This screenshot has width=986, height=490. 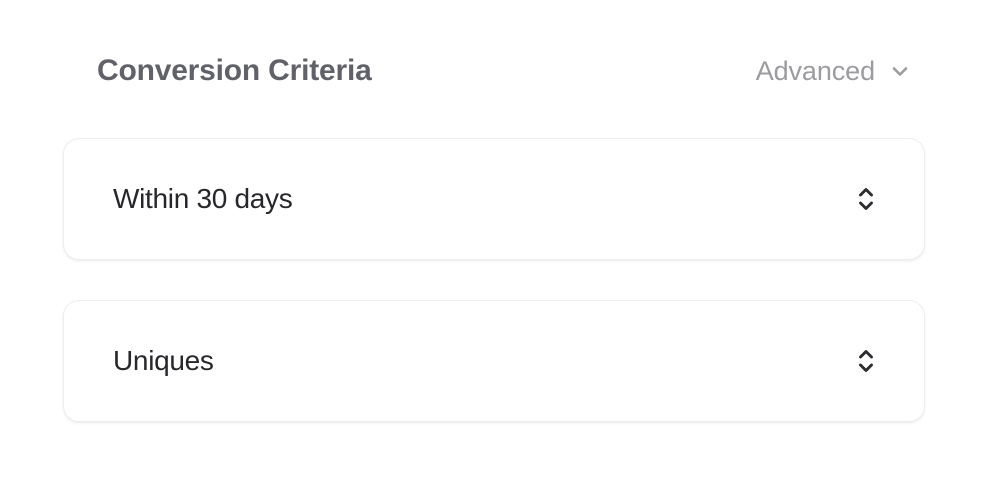 What do you see at coordinates (163, 360) in the screenshot?
I see `conversion-count-method-value: Uniques` at bounding box center [163, 360].